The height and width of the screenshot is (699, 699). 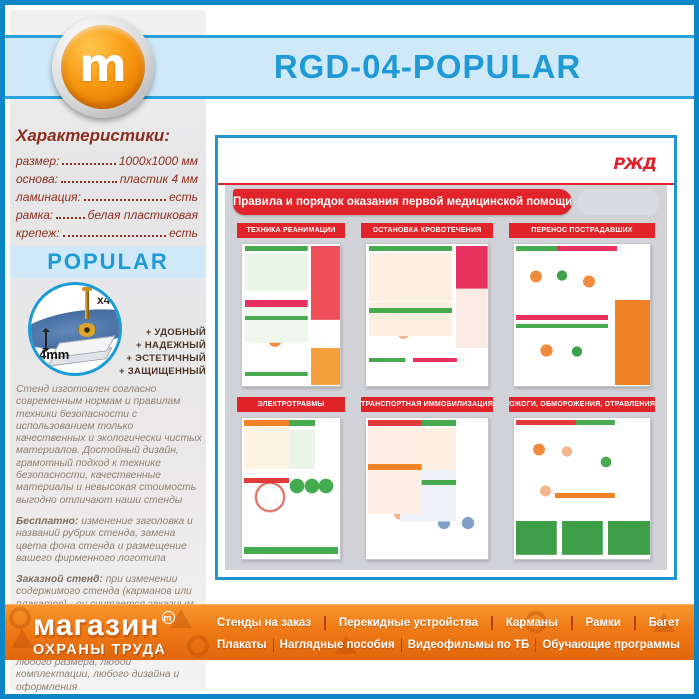 I want to click on menu-item-naglyadnye-posobiya: Наглядные пособия, so click(x=337, y=645).